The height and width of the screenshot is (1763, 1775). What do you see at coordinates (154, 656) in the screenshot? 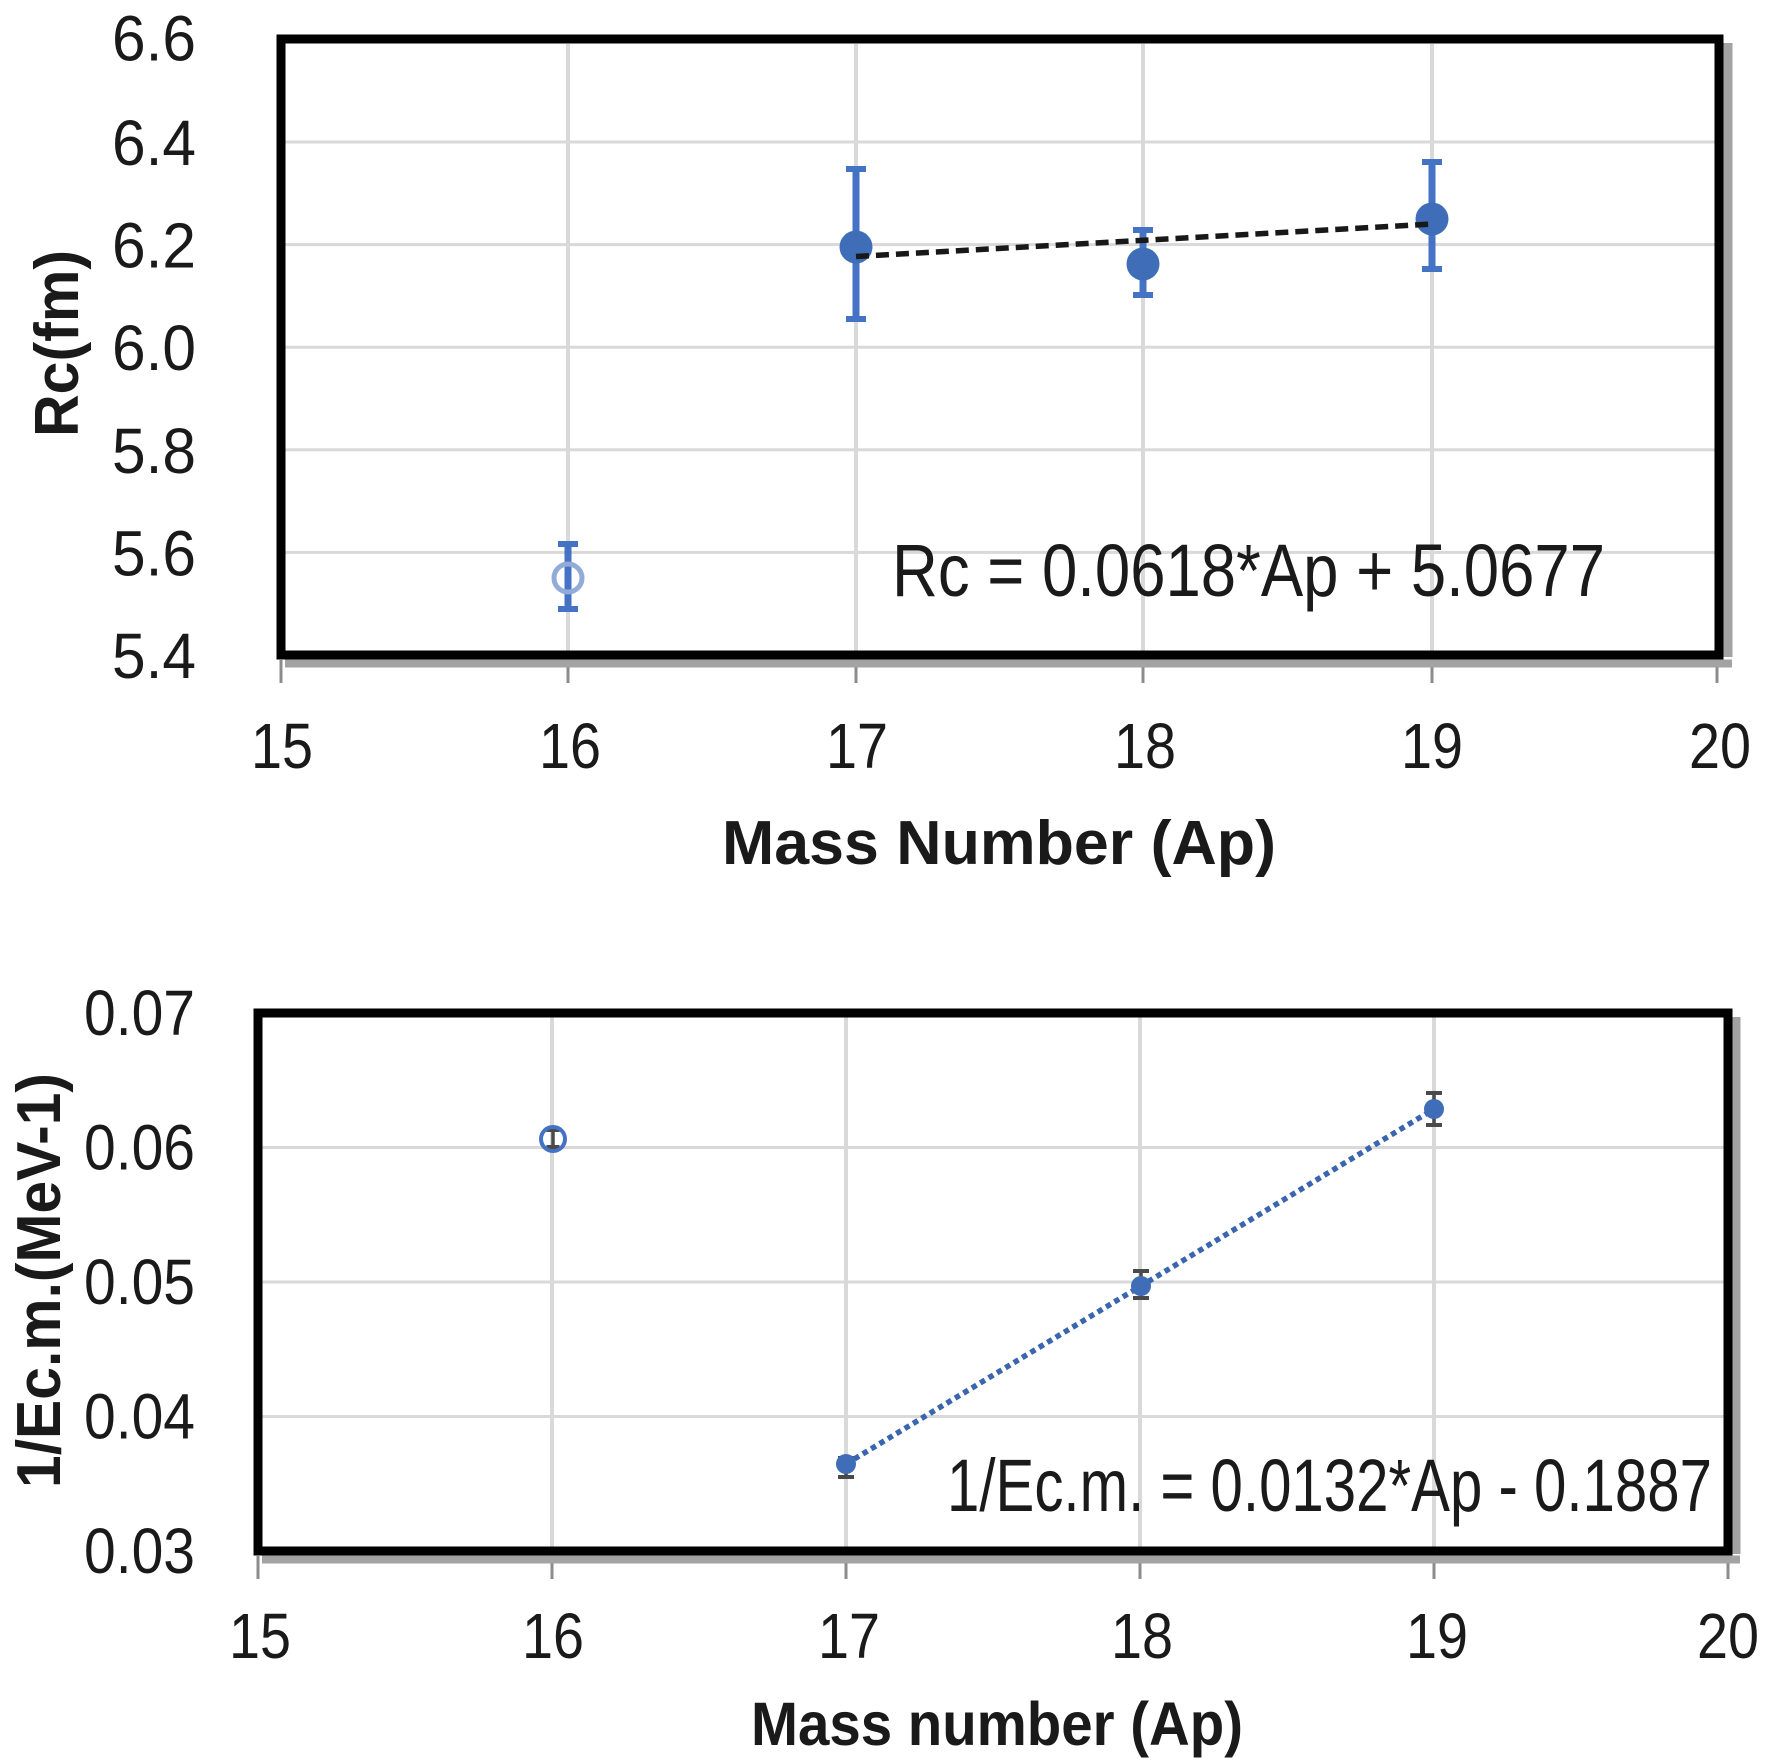
I see `svg-text: 5.4` at bounding box center [154, 656].